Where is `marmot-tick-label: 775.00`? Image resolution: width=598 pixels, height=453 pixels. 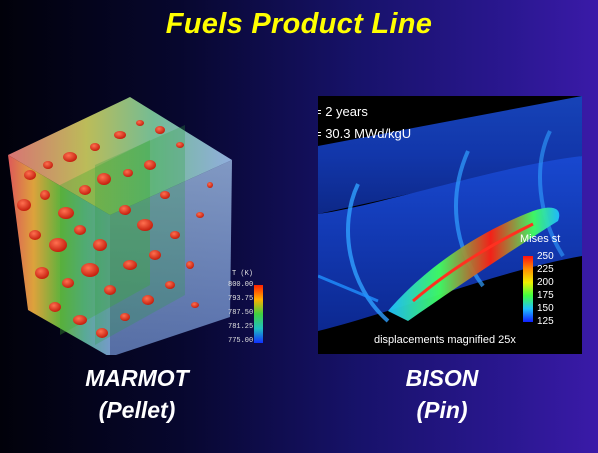
marmot-tick-label: 775.00 is located at coordinates (241, 341).